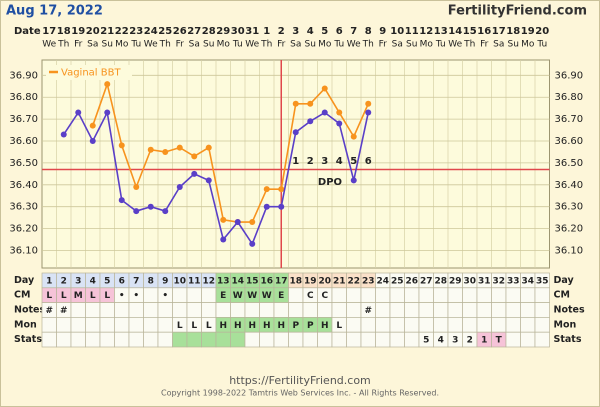  I want to click on cell-text: 1, so click(484, 341).